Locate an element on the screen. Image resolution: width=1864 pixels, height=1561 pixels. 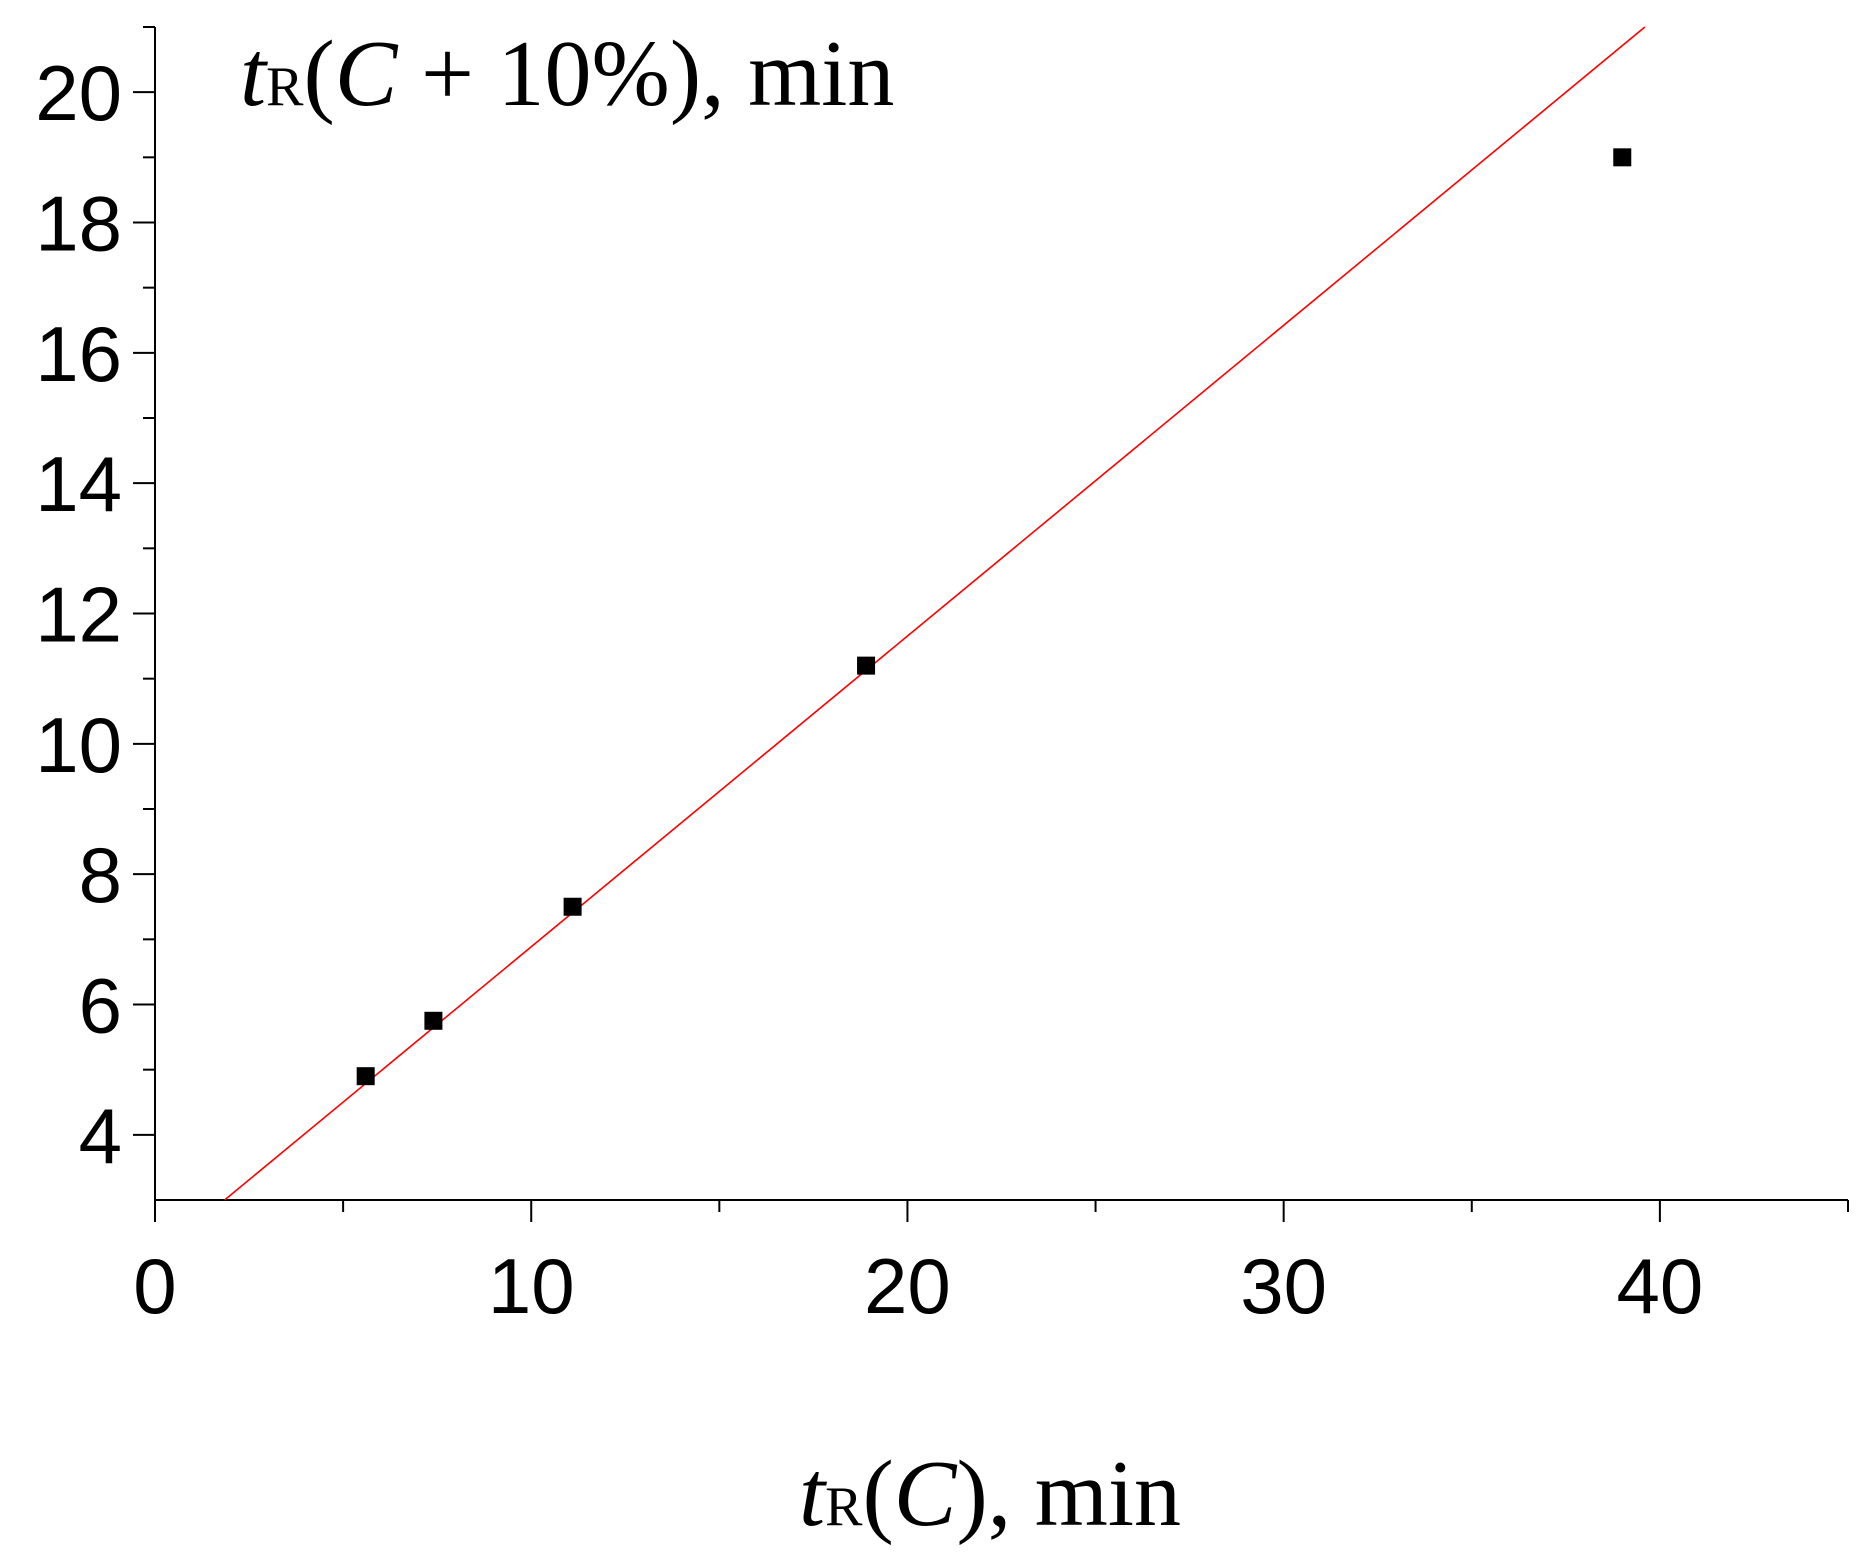
y-tick-label: 10 is located at coordinates (78, 745).